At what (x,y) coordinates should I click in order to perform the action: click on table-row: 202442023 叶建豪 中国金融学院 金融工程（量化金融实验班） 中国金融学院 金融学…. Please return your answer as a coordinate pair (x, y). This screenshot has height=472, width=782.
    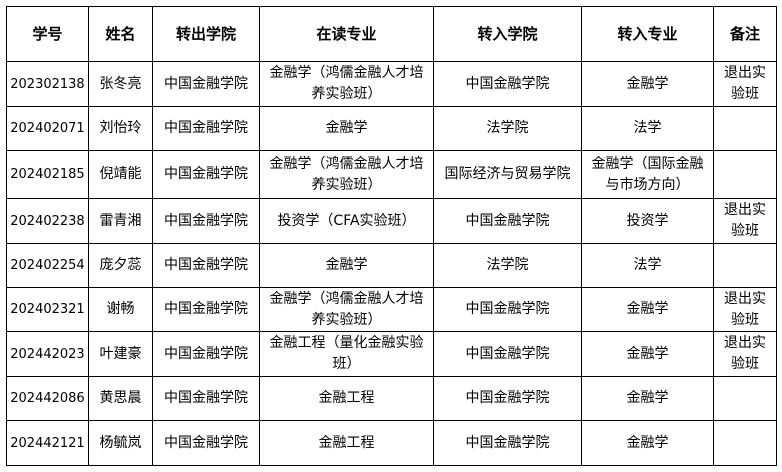
    Looking at the image, I should click on (391, 354).